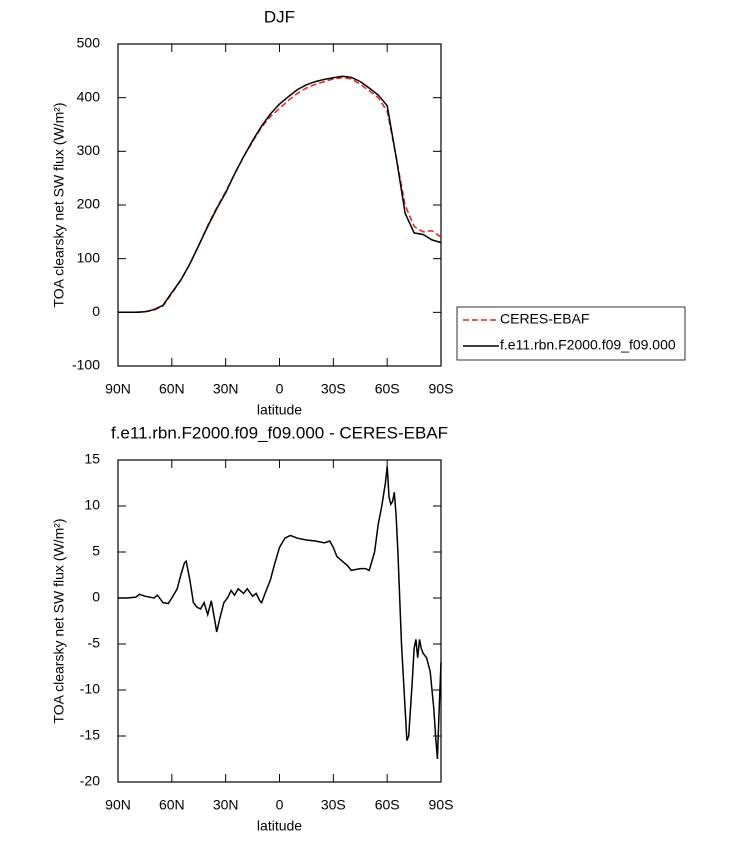 This screenshot has width=733, height=844. Describe the element at coordinates (279, 432) in the screenshot. I see `chart-title: f.e11.rbn.F2000.f09_f09.000 - CERES-EBAF` at that location.